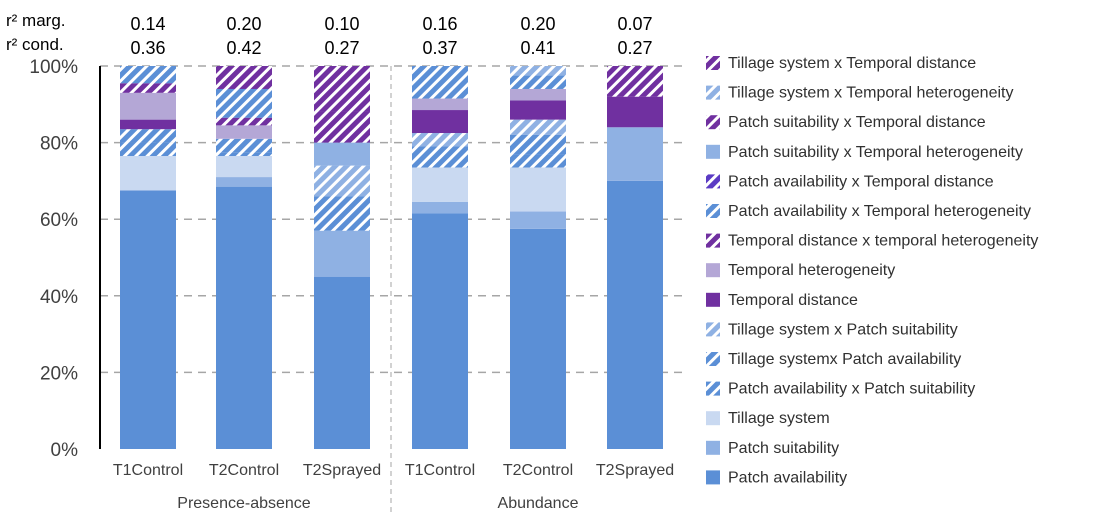 The width and height of the screenshot is (1119, 521). I want to click on r2-conditional-value: 0.41, so click(537, 48).